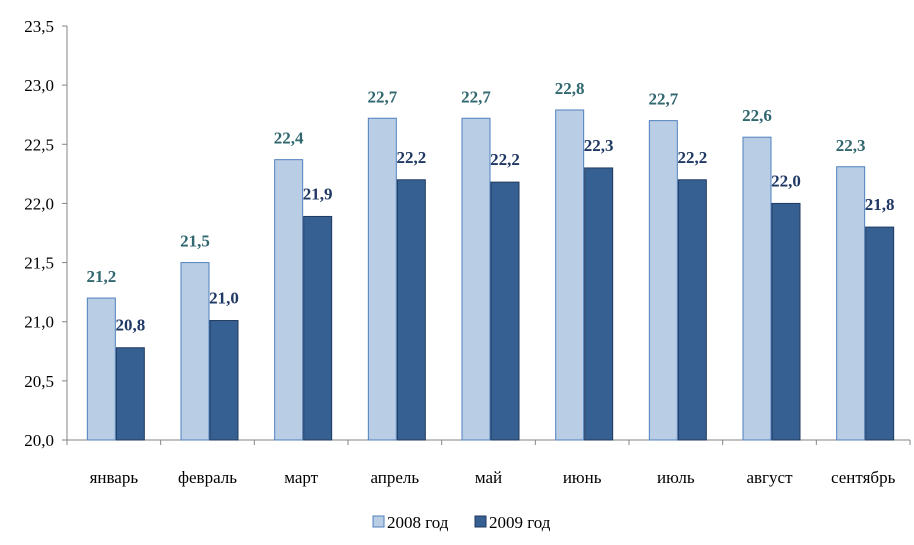 This screenshot has height=545, width=914. I want to click on x-tick-label: март, so click(301, 477).